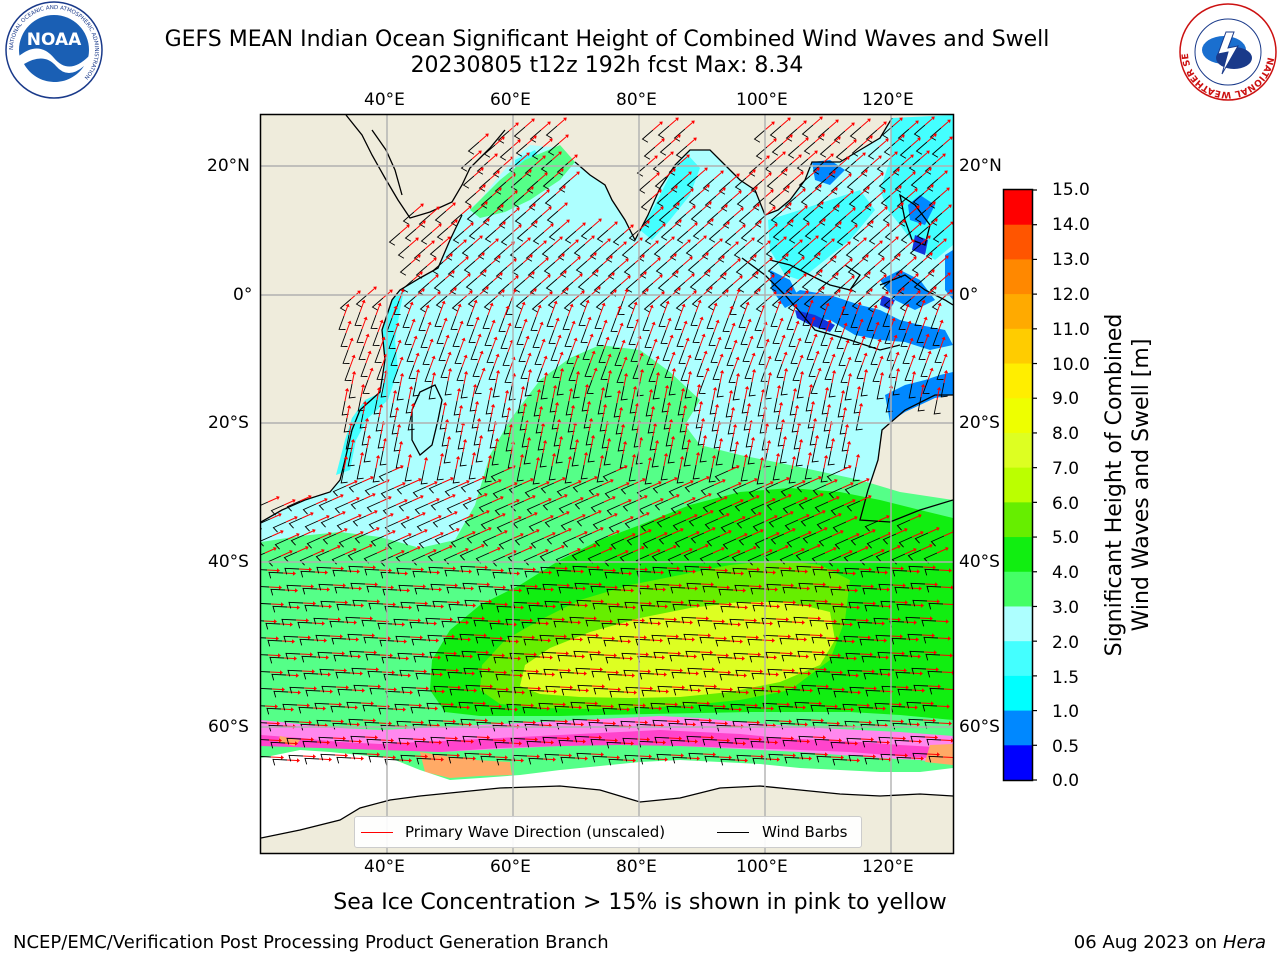 Image resolution: width=1280 pixels, height=960 pixels. Describe the element at coordinates (228, 727) in the screenshot. I see `lat-label-left: 60°S` at that location.